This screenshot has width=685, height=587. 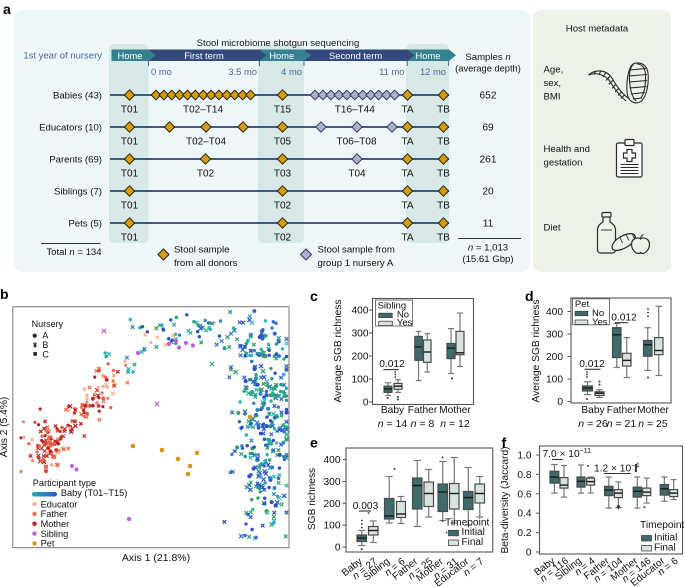 I want to click on svg-text: Participant type, so click(x=64, y=483).